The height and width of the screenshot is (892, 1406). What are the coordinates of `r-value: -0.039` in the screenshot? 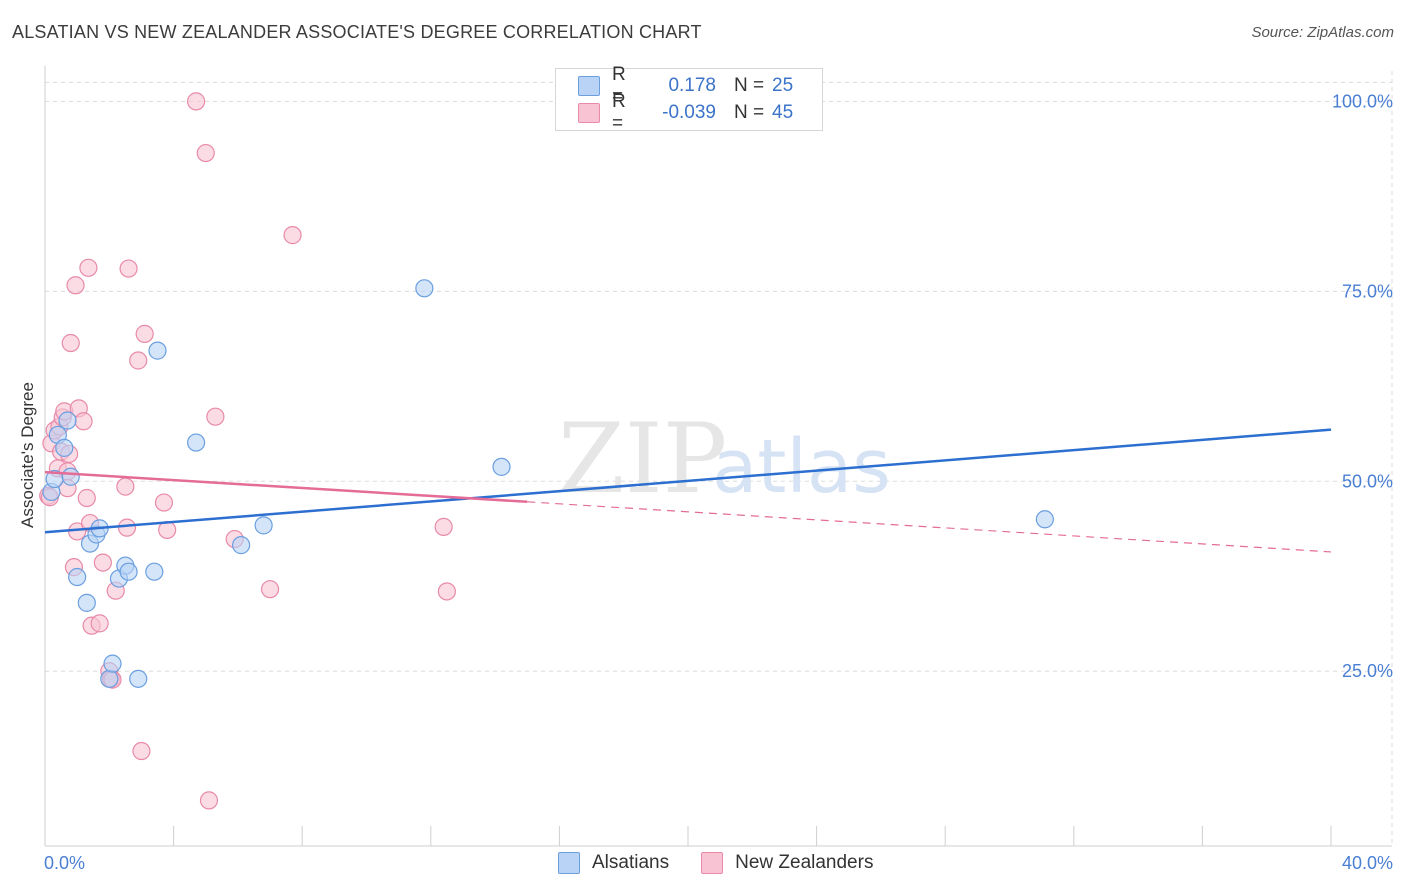 It's located at (689, 112).